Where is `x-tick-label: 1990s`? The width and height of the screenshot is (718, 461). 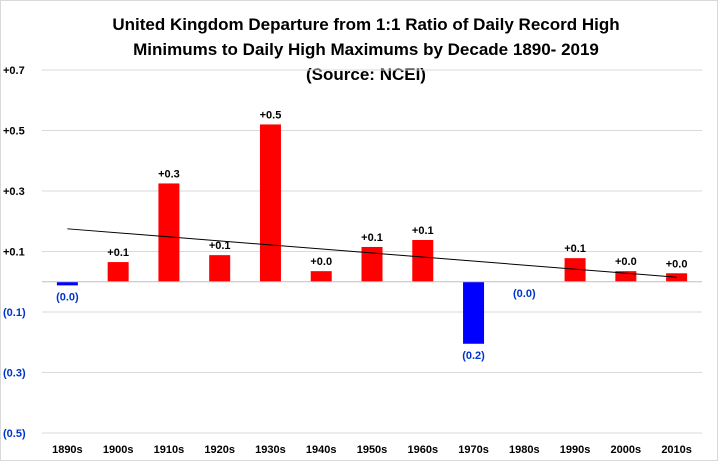 x-tick-label: 1990s is located at coordinates (575, 450).